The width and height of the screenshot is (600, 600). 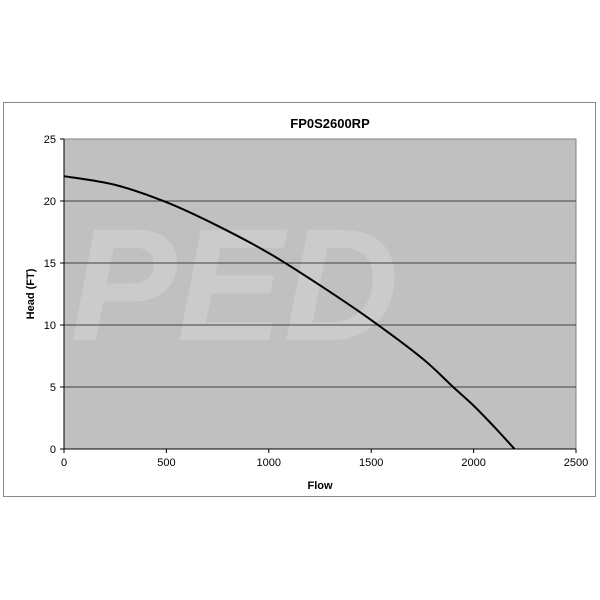 I want to click on y-tick-label: 20, so click(x=50, y=202).